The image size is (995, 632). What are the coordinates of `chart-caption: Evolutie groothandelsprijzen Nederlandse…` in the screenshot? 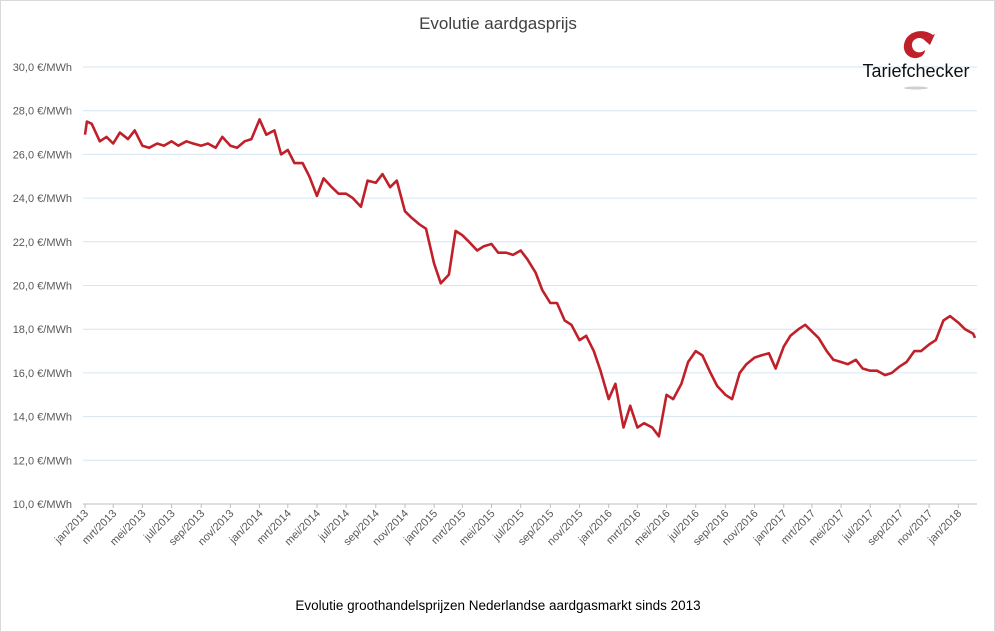 It's located at (497, 605).